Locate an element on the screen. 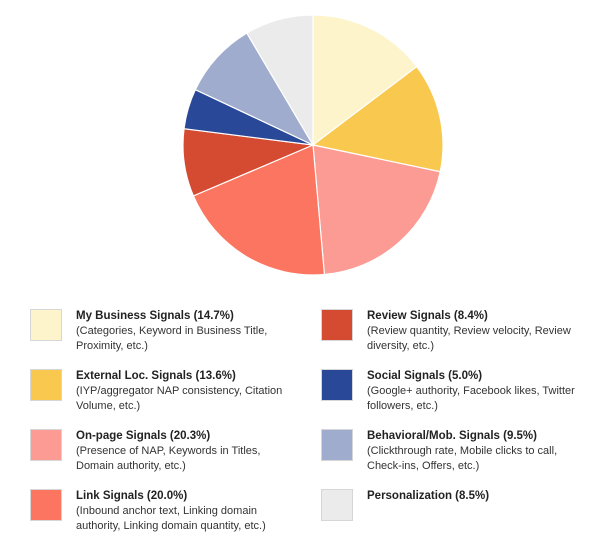  legend-label: Social Signals (5.0%) is located at coordinates (425, 376).